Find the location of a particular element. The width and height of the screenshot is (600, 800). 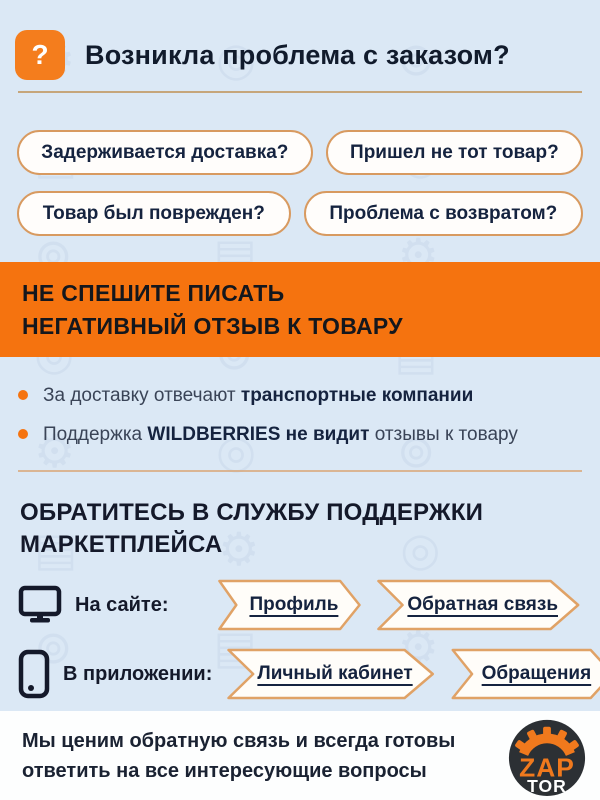

gear-icon is located at coordinates (547, 741).